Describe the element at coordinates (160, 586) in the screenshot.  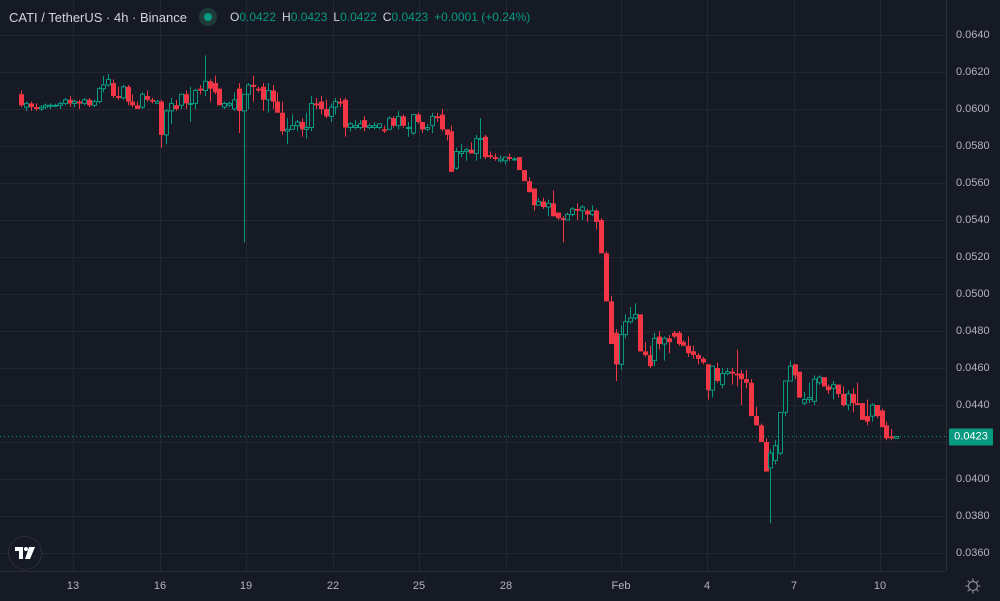
I see `time-tick-label: 16` at that location.